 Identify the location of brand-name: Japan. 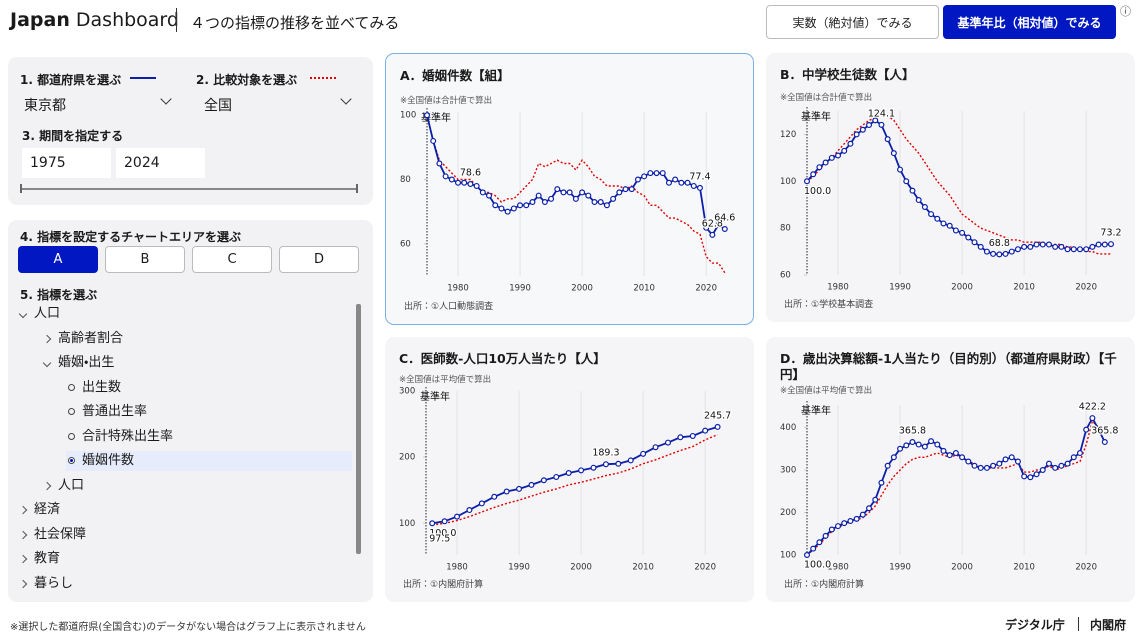
(40, 20).